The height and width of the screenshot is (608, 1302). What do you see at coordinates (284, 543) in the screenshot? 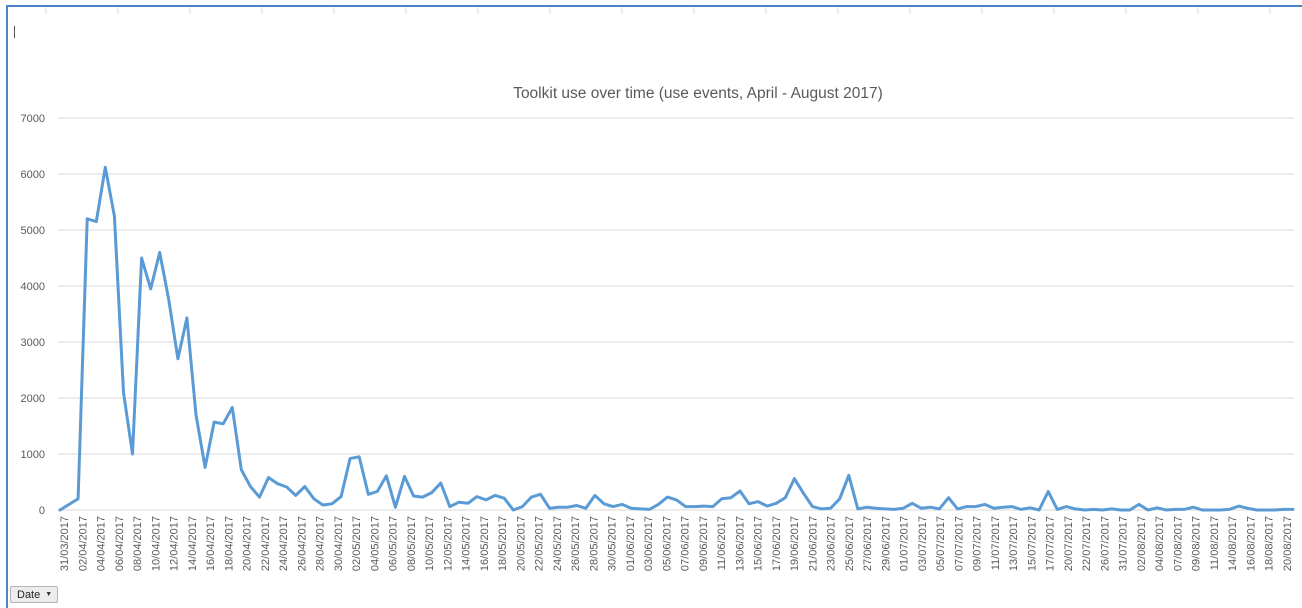
I see `x-tick-label: 24/04/2017` at bounding box center [284, 543].